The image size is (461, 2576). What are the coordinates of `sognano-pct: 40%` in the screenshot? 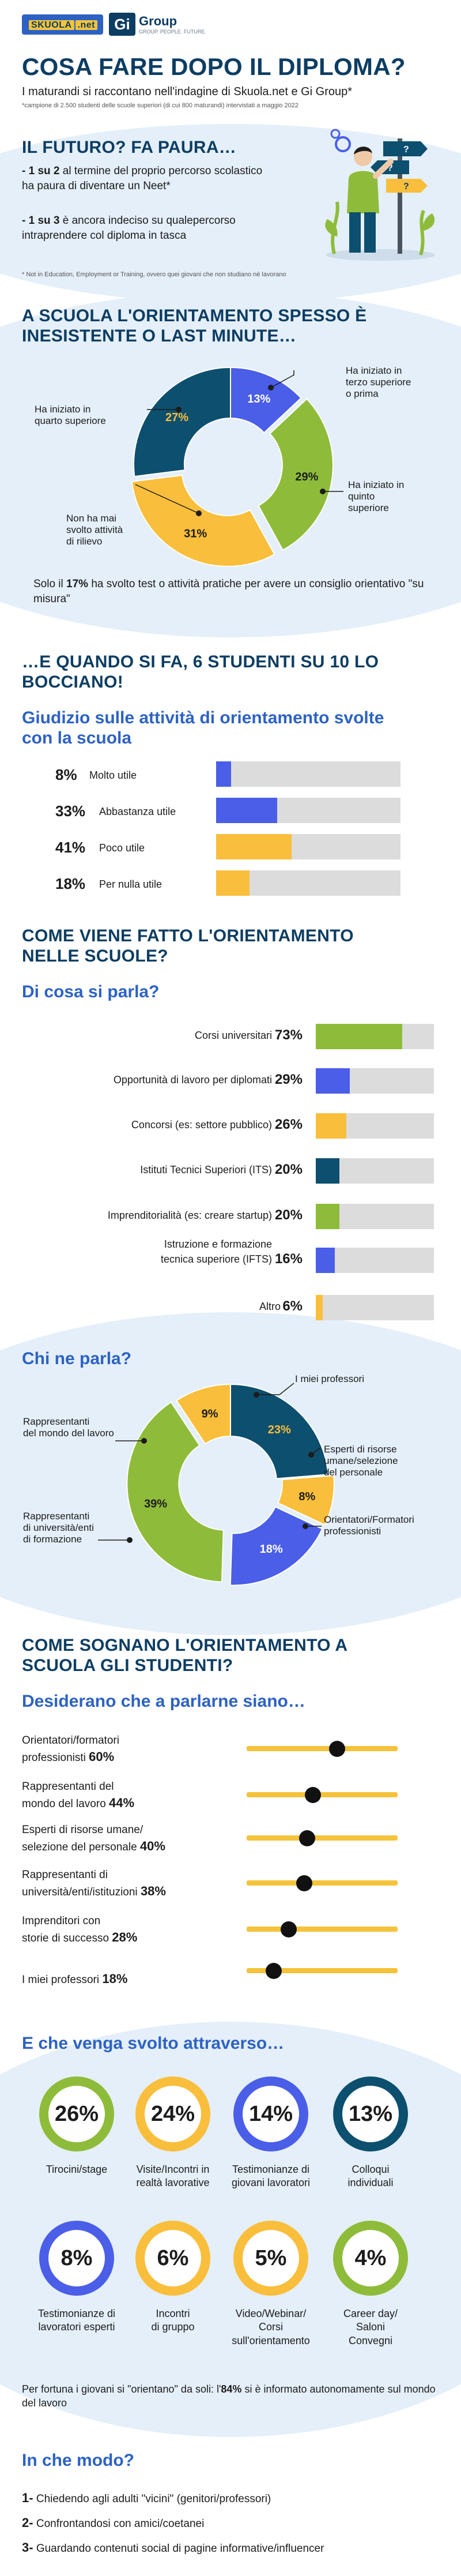 It's located at (152, 1846).